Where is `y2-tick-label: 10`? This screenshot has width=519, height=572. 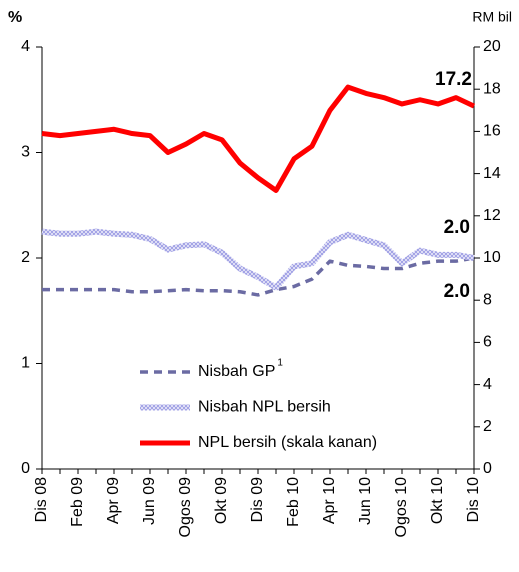 y2-tick-label: 10 is located at coordinates (492, 257).